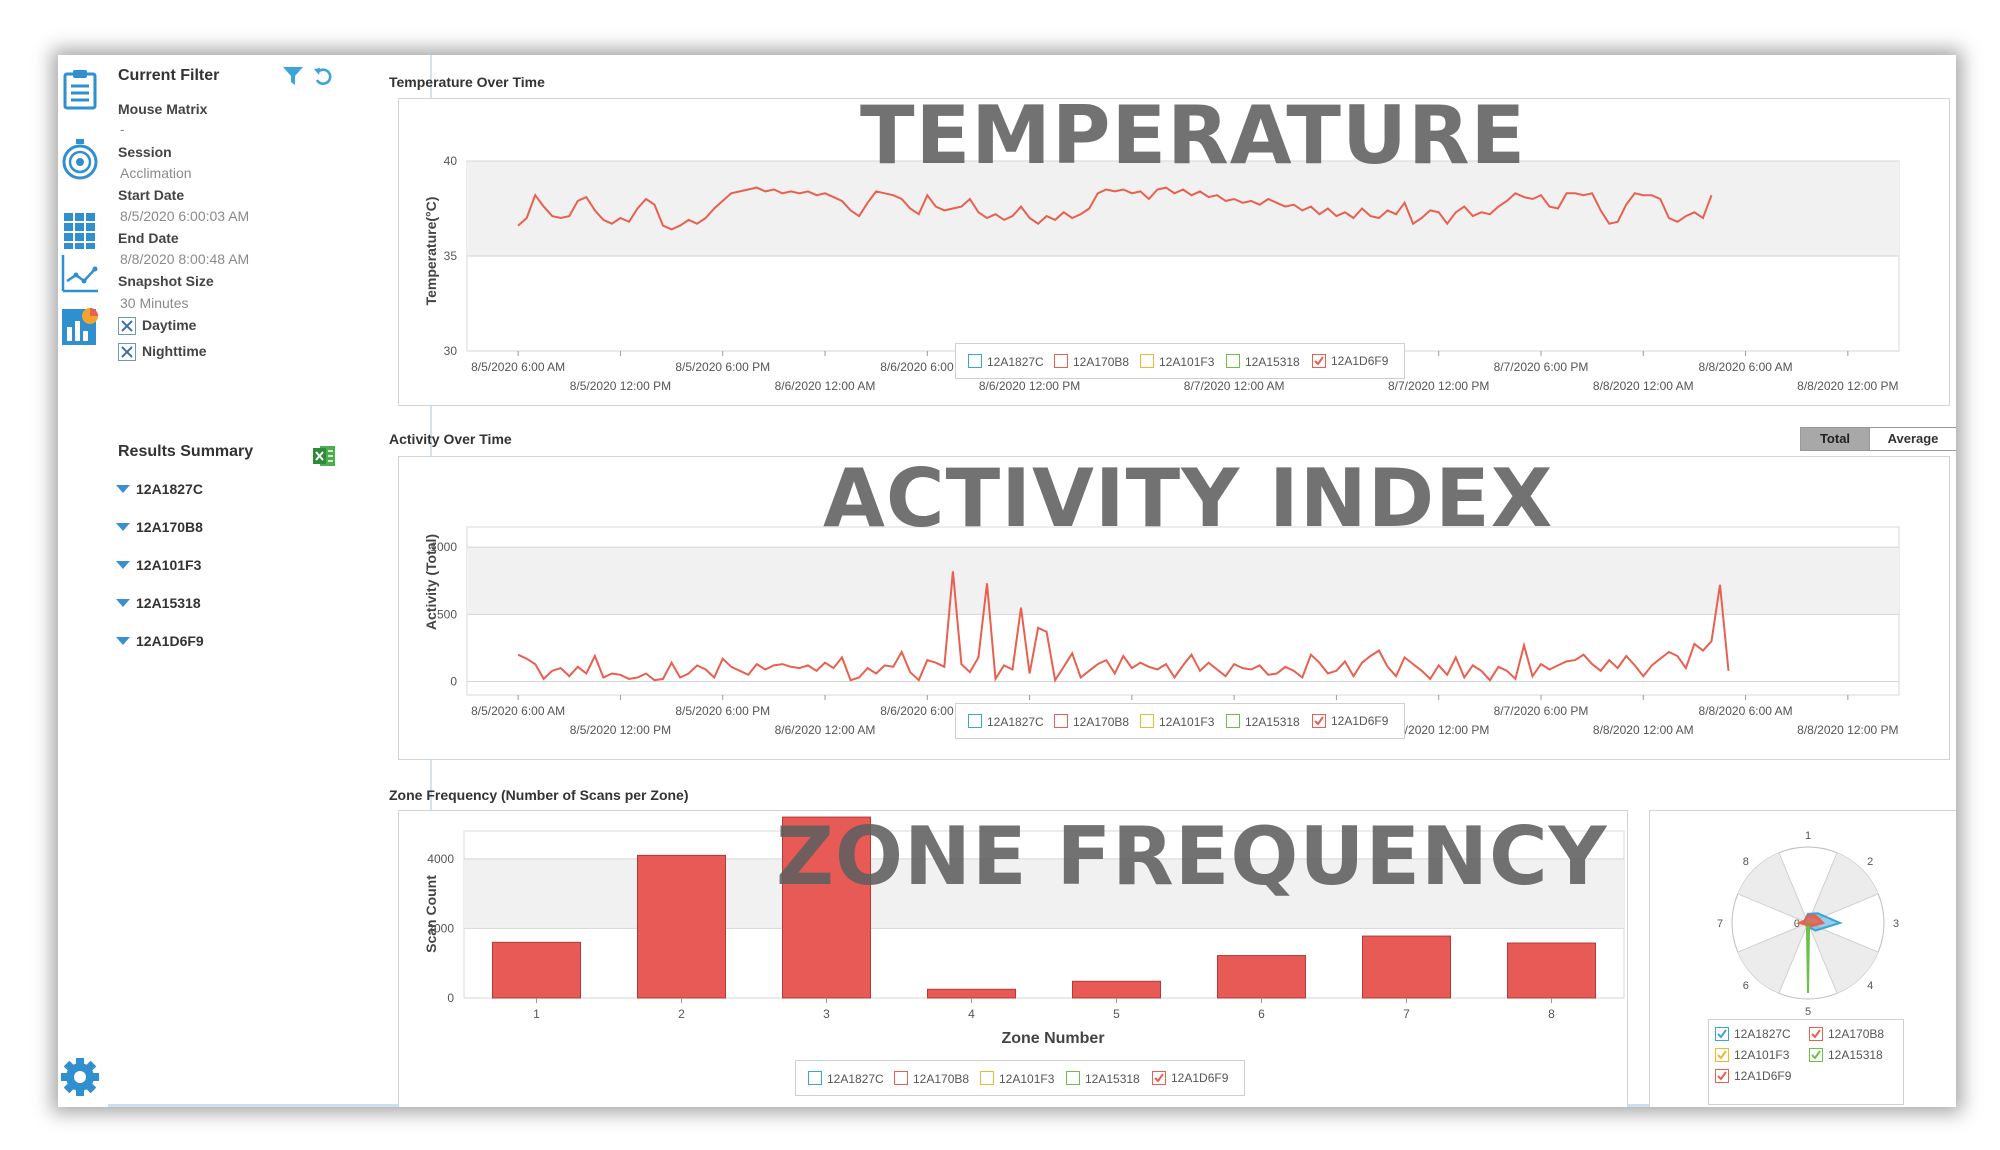 This screenshot has width=2000, height=1150. I want to click on grid-icon, so click(80, 229).